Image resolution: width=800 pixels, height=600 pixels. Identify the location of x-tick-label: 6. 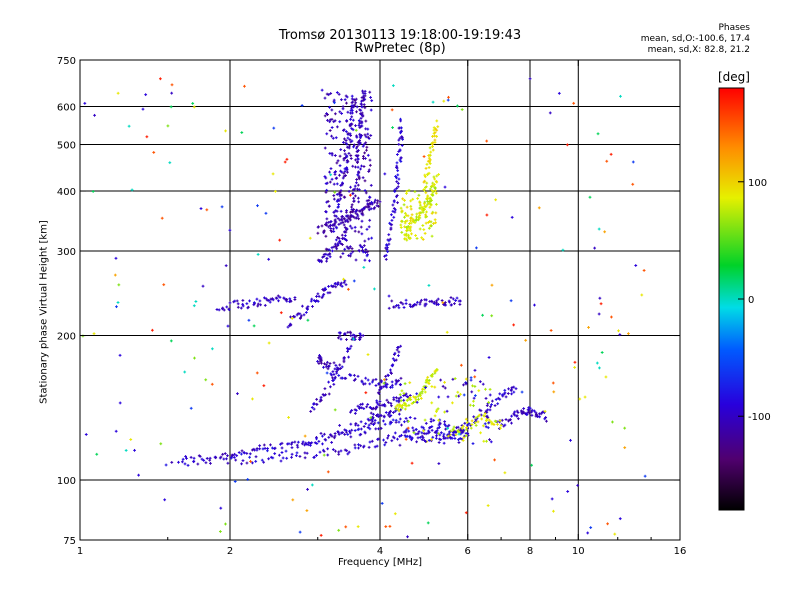
(468, 551).